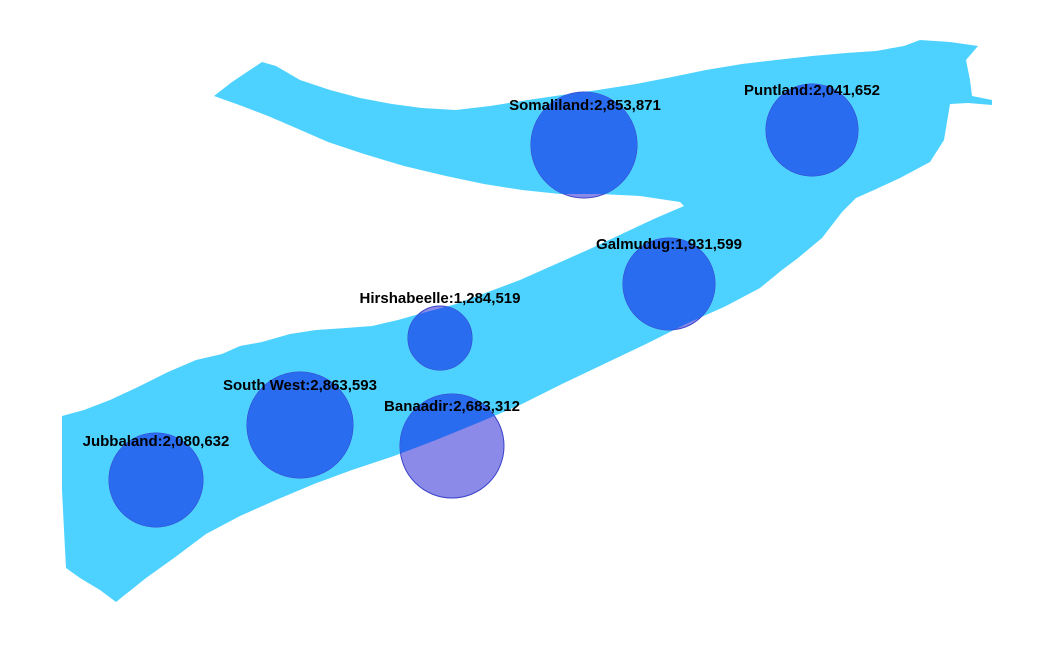  What do you see at coordinates (585, 105) in the screenshot?
I see `label-somaliland: Somaliland:2,853,871` at bounding box center [585, 105].